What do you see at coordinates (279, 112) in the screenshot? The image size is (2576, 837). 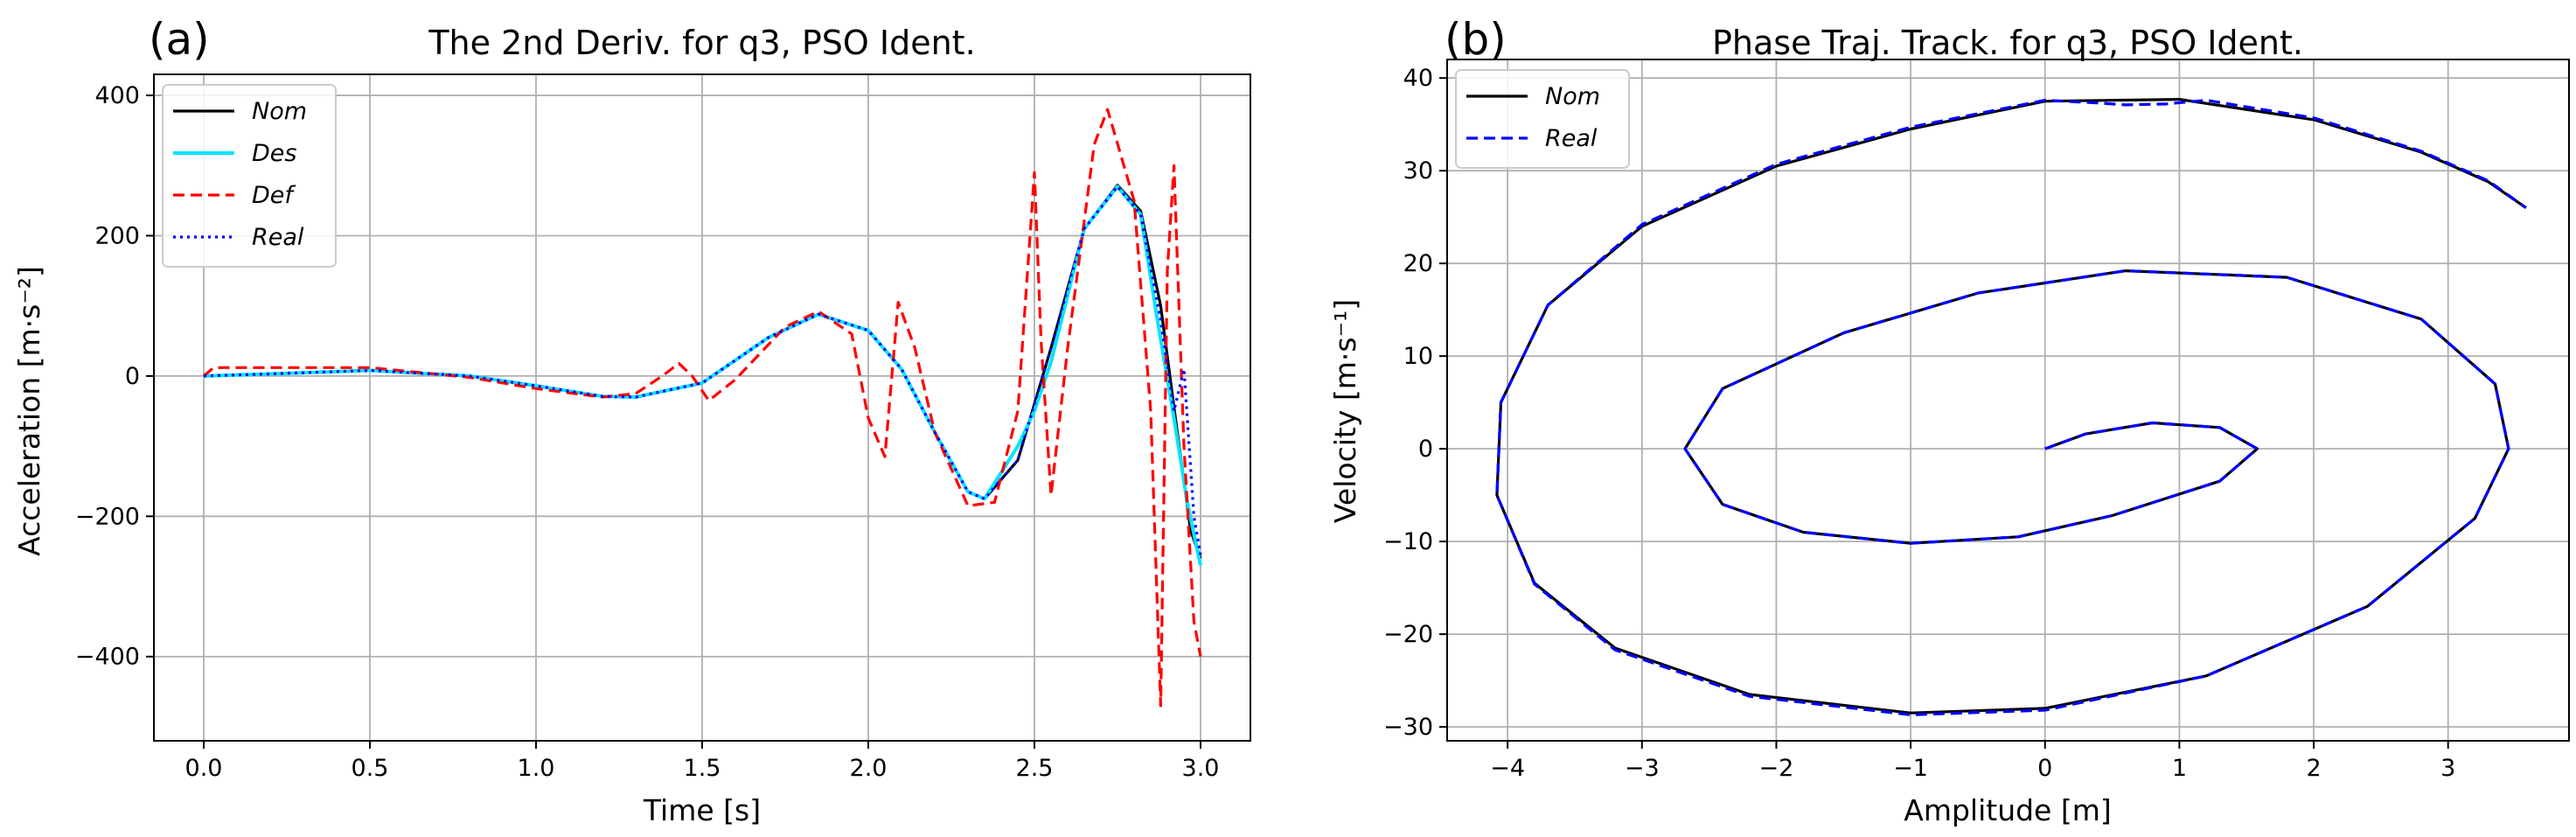 I see `panel-a-legend-label-nom: Nom` at bounding box center [279, 112].